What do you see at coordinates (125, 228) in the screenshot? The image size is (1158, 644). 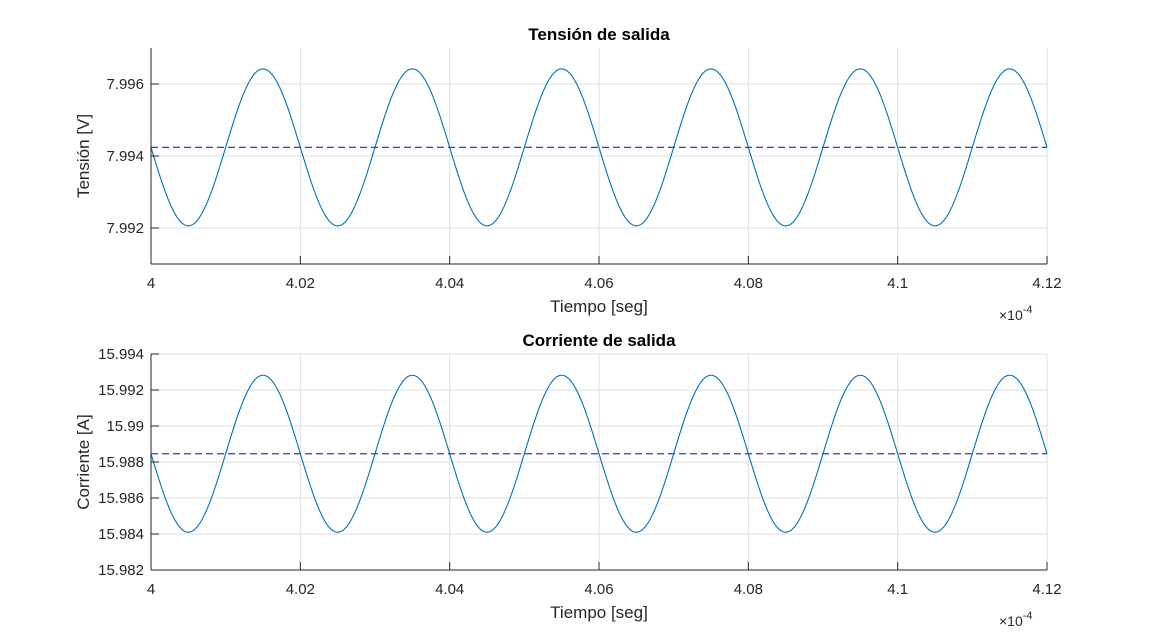 I see `y-tick-label: 7.992` at bounding box center [125, 228].